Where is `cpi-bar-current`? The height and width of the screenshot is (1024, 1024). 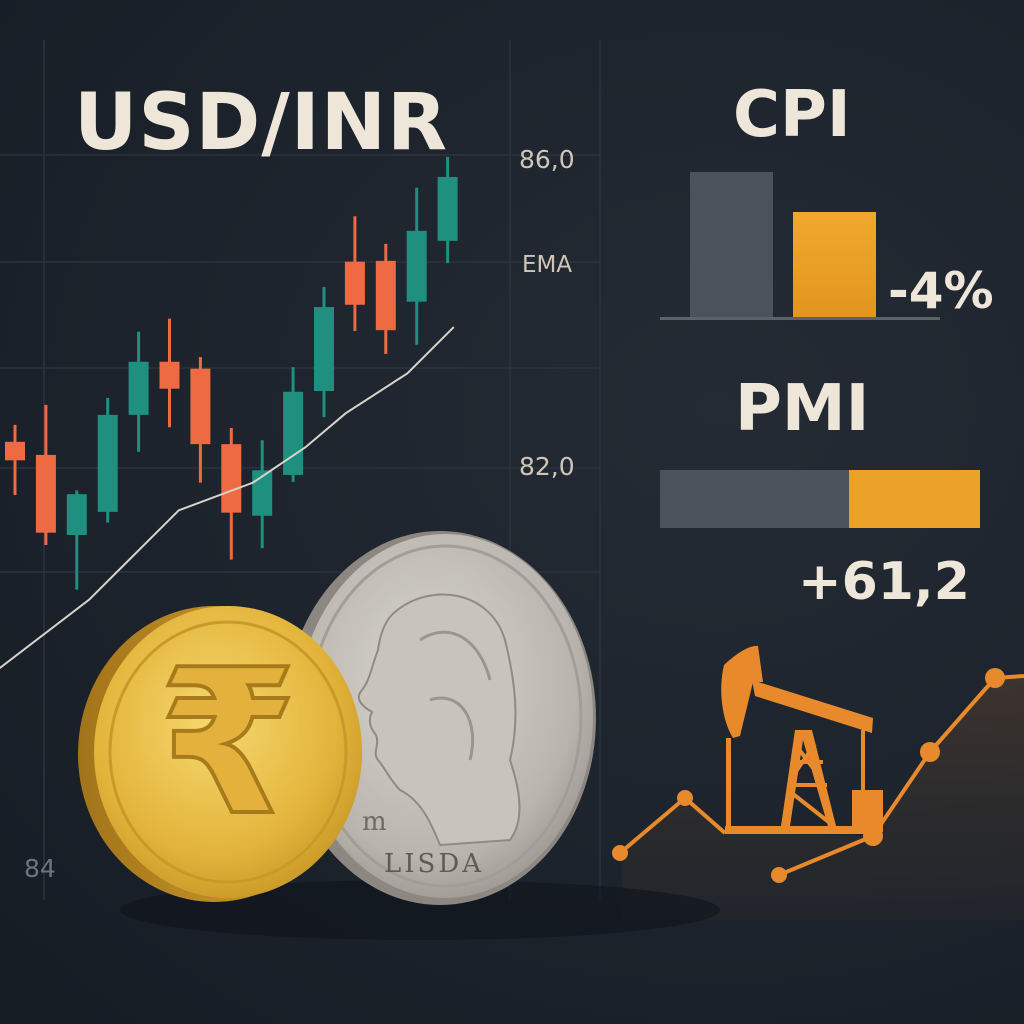
cpi-bar-current is located at coordinates (834, 265).